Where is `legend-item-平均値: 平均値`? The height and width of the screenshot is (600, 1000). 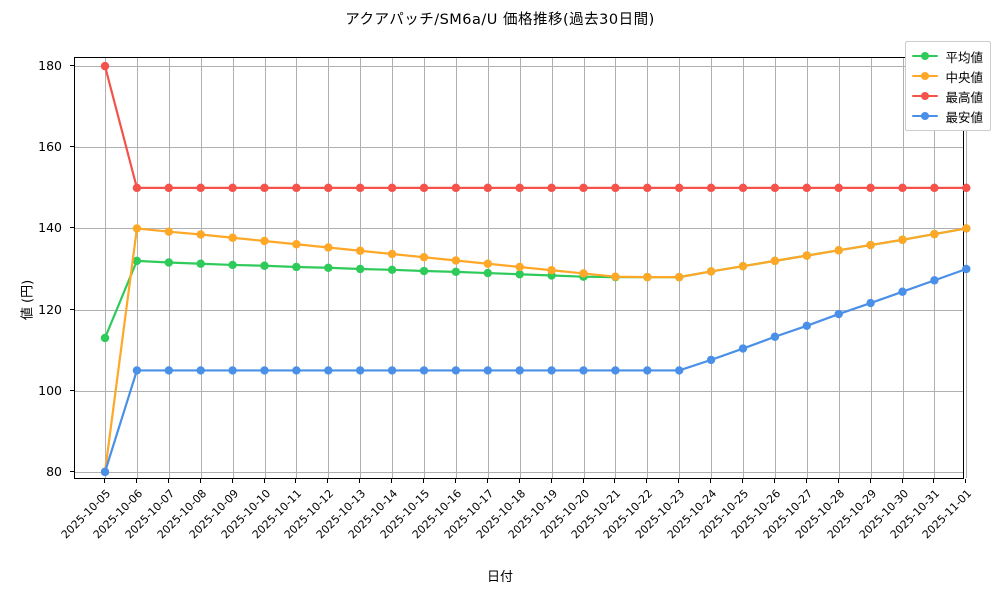 legend-item-平均値: 平均値 is located at coordinates (947, 56).